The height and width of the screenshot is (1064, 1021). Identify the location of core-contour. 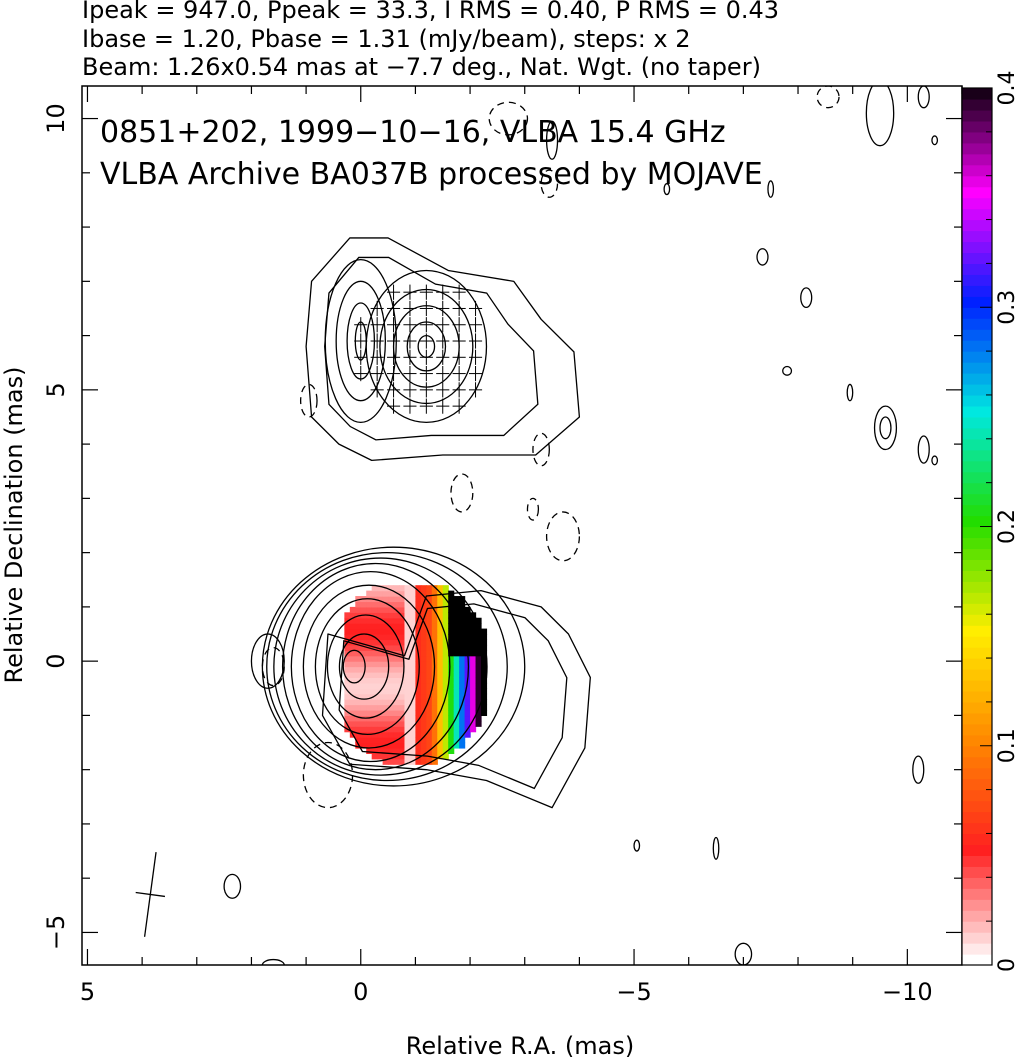
(364, 666).